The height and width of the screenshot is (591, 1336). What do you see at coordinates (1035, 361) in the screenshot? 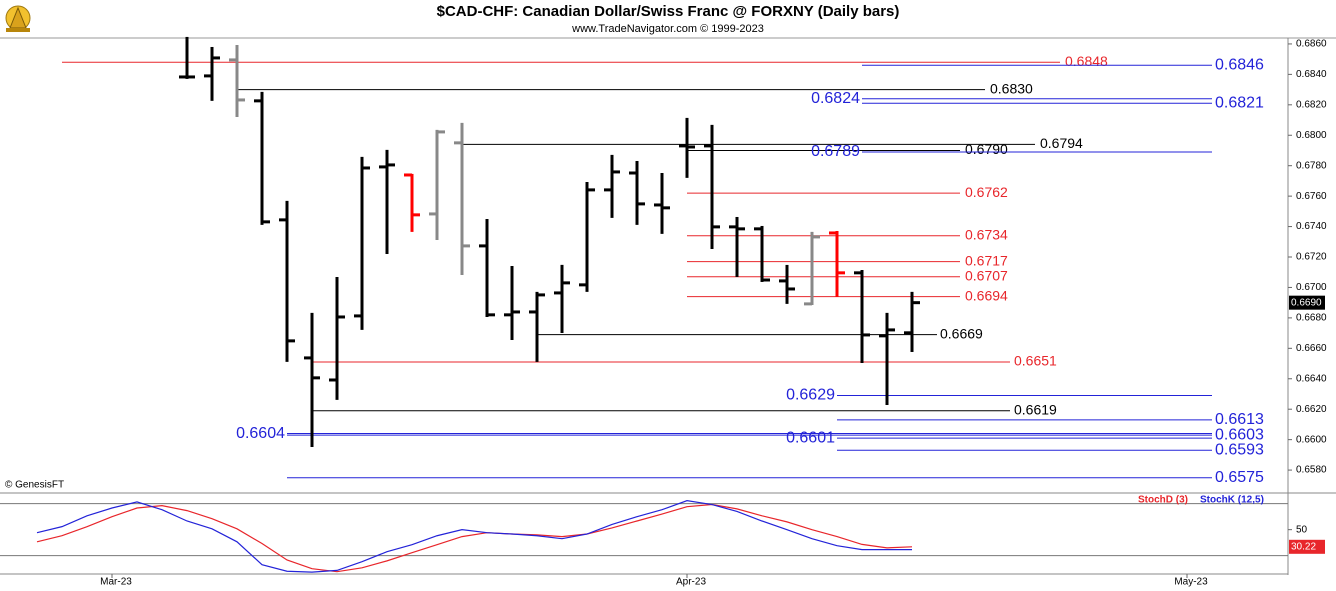
I see `level-label: 0.6651` at bounding box center [1035, 361].